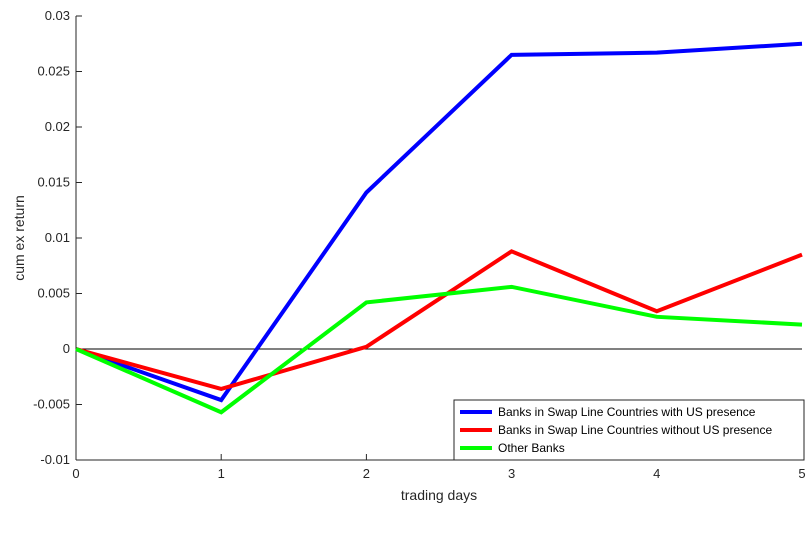 This screenshot has height=536, width=806. What do you see at coordinates (531, 448) in the screenshot?
I see `legend-entry-label: Other Banks` at bounding box center [531, 448].